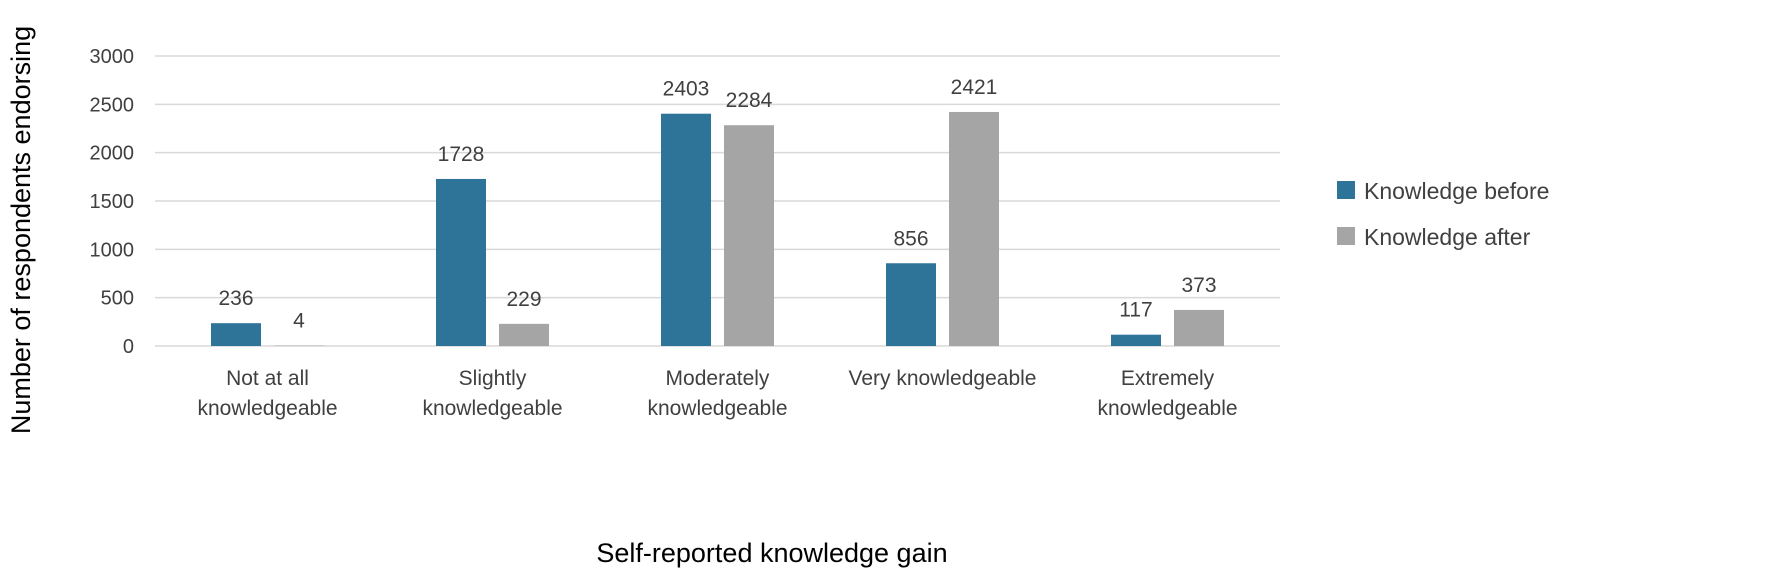  Describe the element at coordinates (910, 238) in the screenshot. I see `data-label: 856` at that location.